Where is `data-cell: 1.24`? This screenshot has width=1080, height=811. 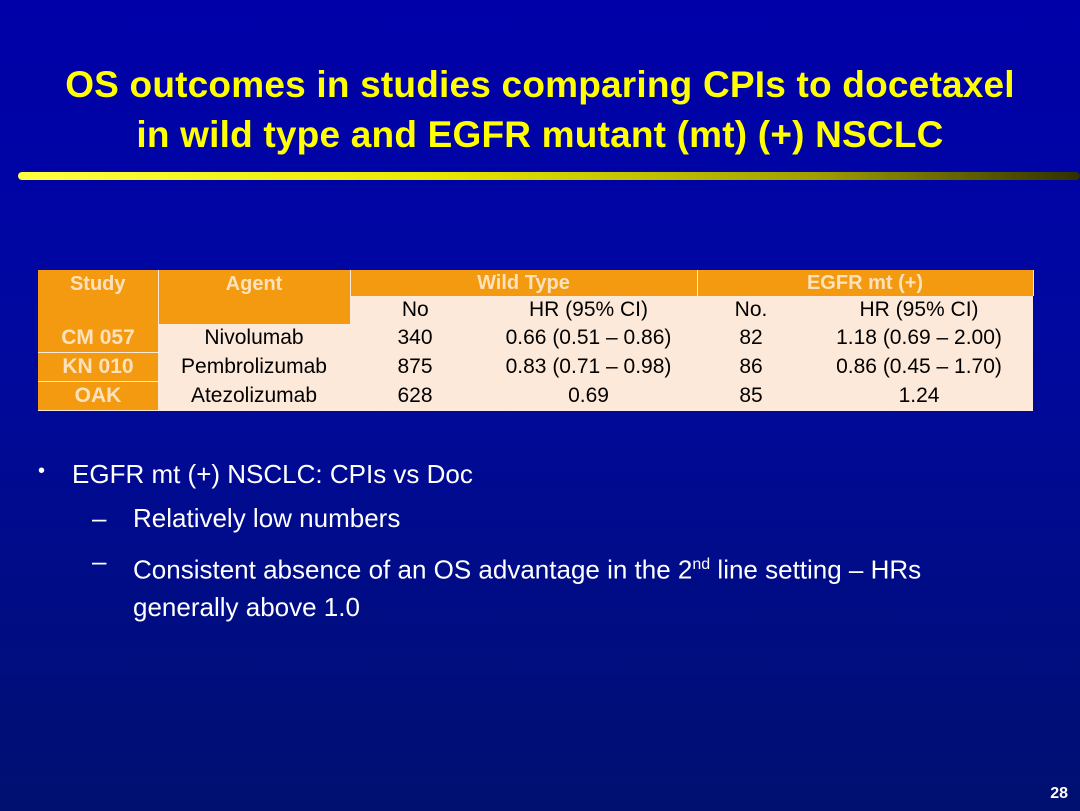
data-cell: 1.24 is located at coordinates (919, 396).